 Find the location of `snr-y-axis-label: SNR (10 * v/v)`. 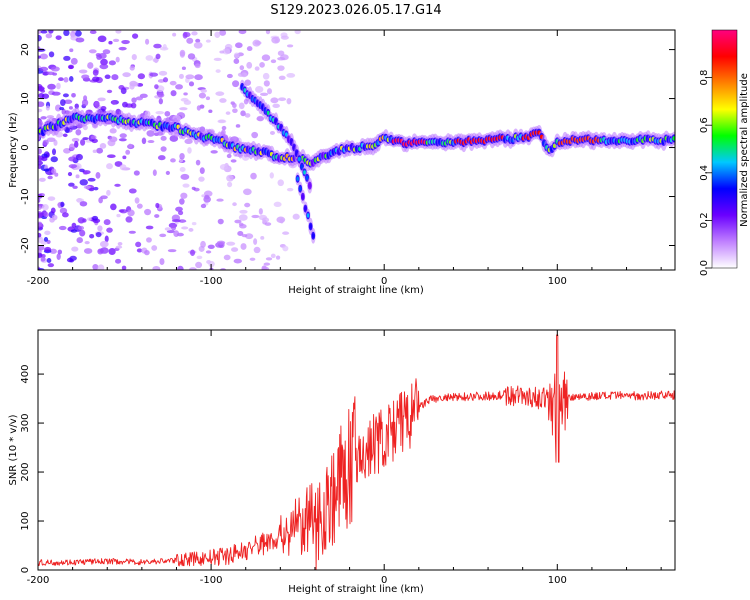

snr-y-axis-label: SNR (10 * v/v) is located at coordinates (13, 449).